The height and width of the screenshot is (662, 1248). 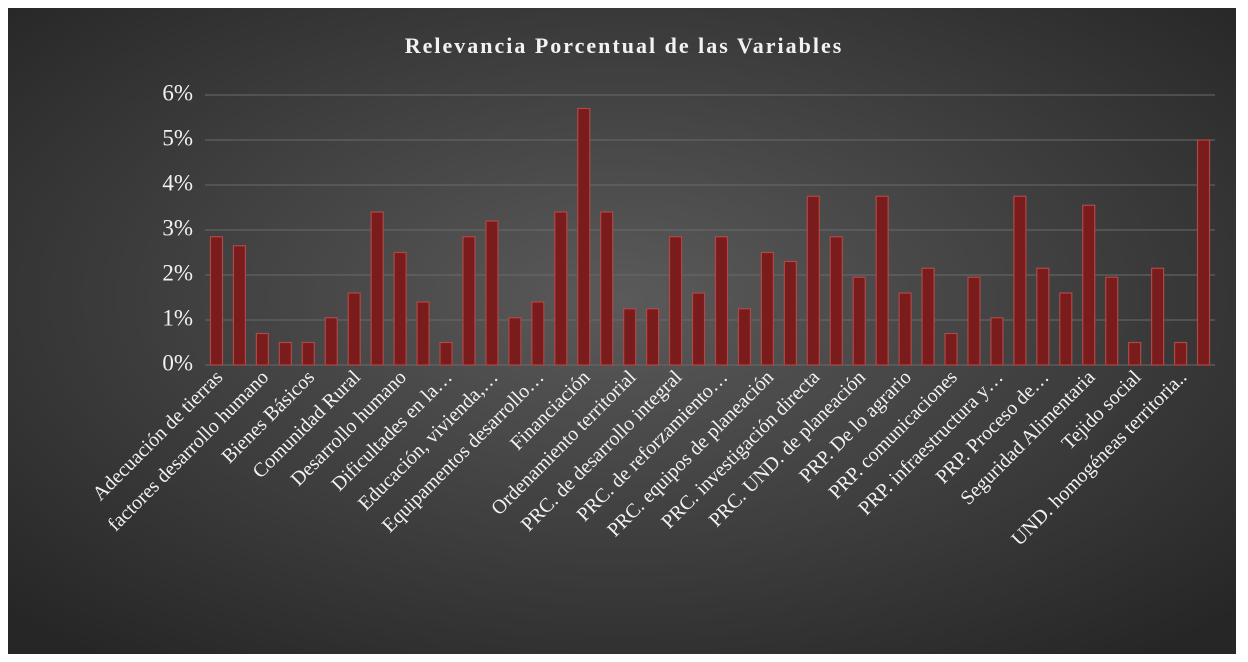 I want to click on y-tick-label: 1%, so click(x=177, y=317).